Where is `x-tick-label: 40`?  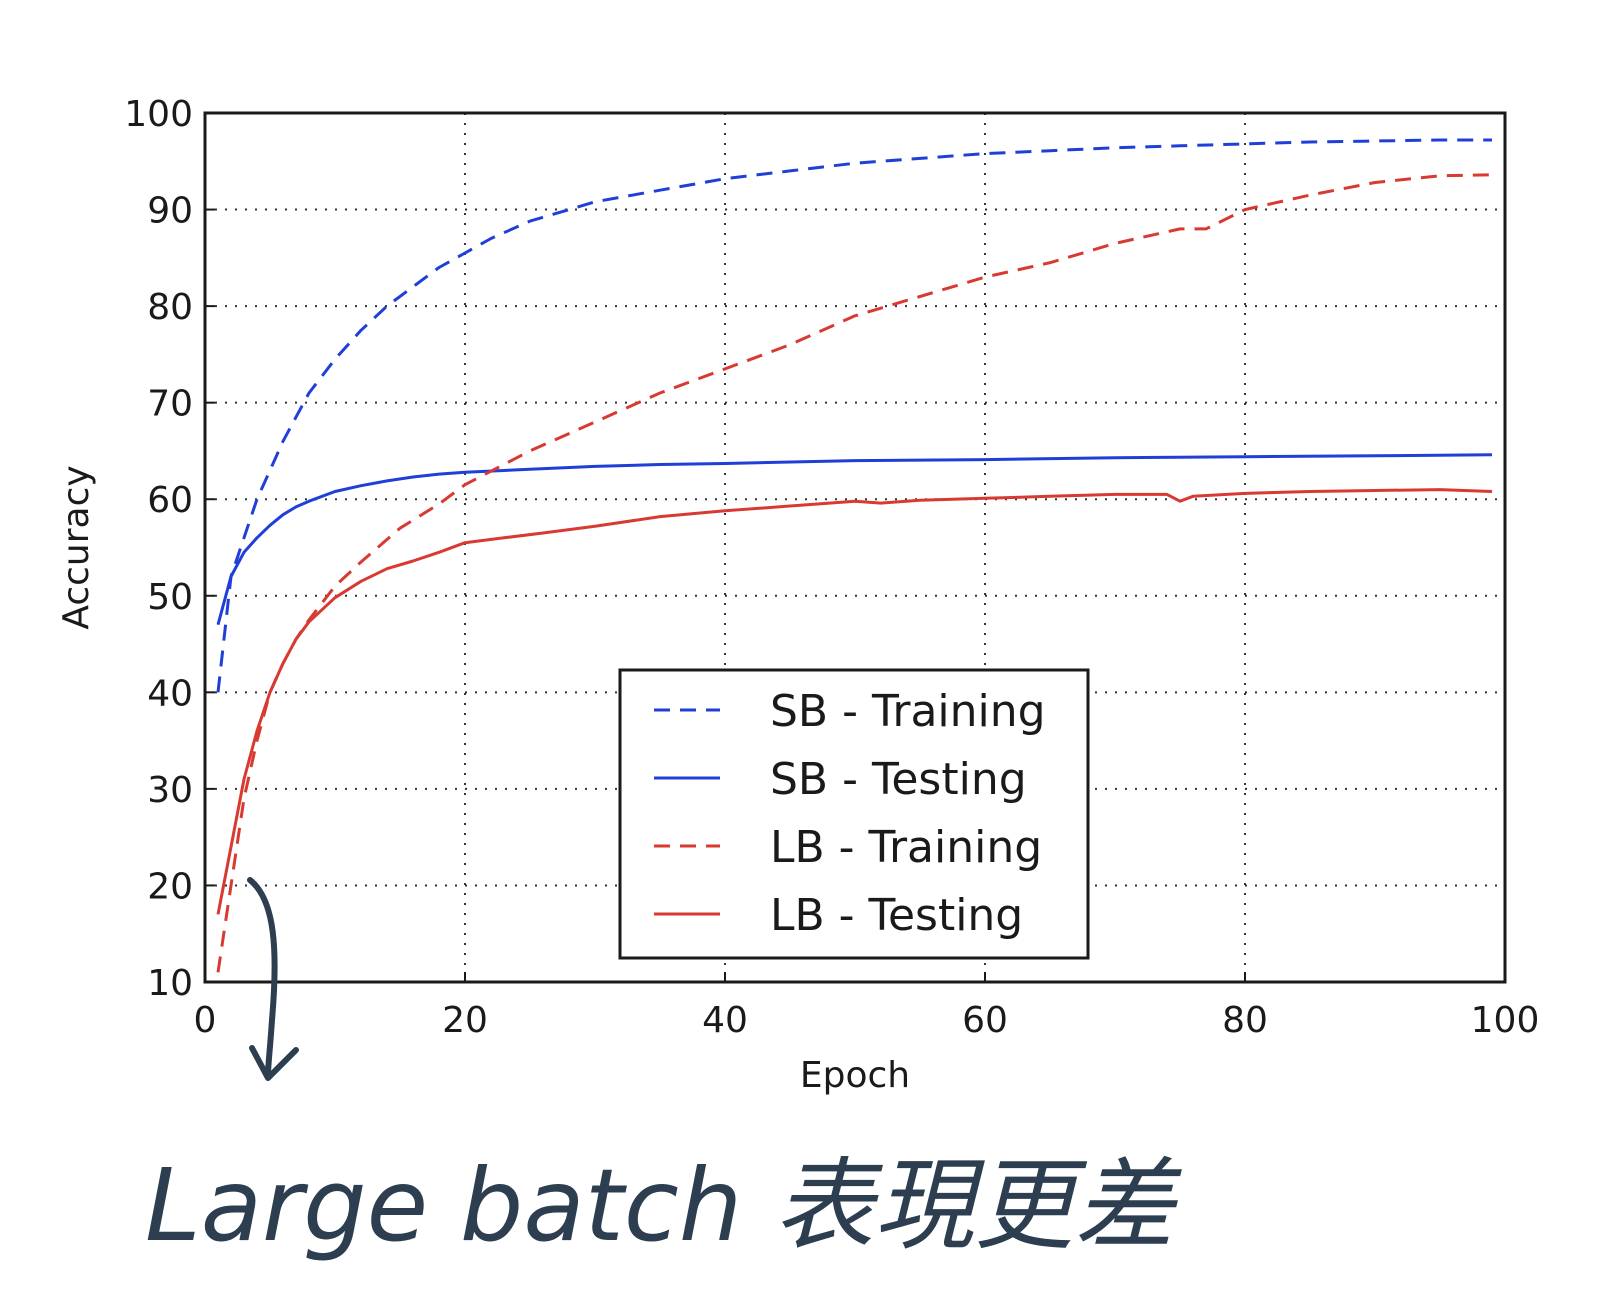
x-tick-label: 40 is located at coordinates (725, 1020).